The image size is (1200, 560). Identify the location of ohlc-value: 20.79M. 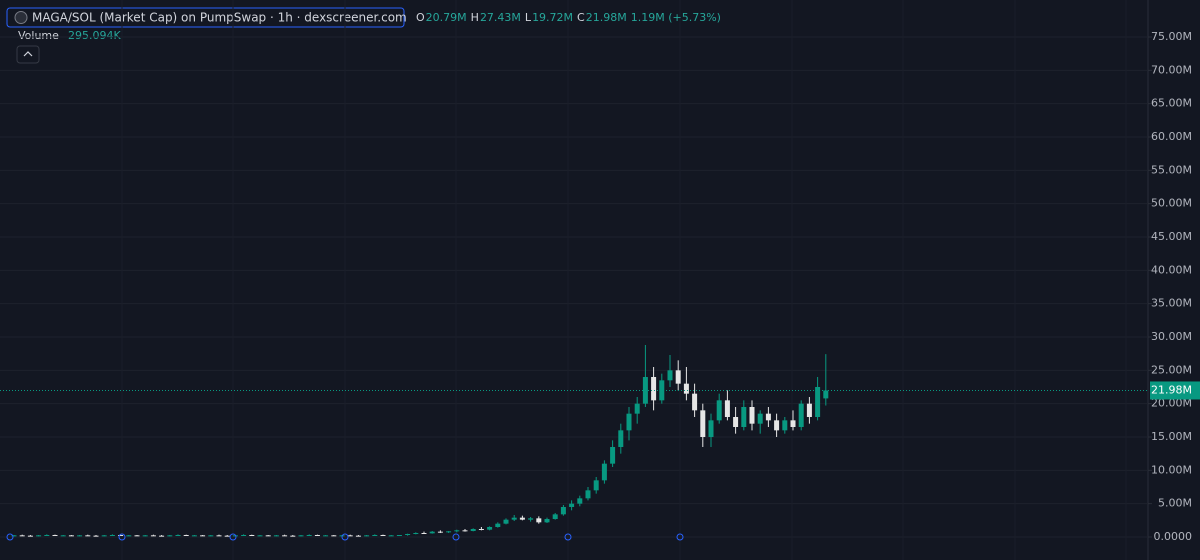
(446, 17).